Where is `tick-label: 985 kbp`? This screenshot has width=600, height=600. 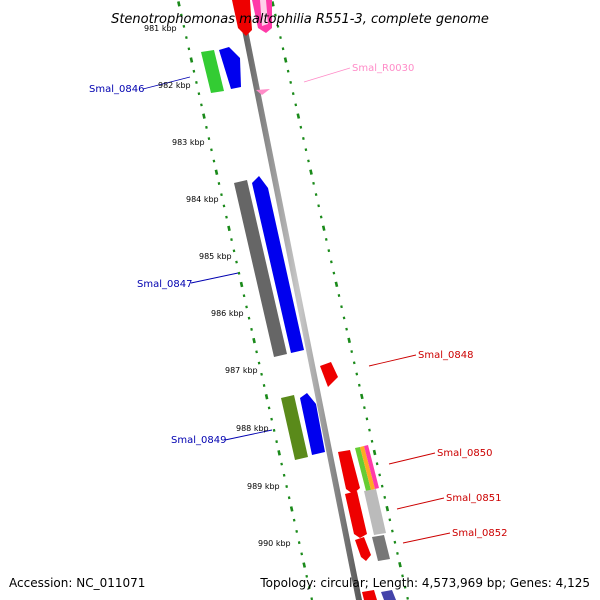 tick-label: 985 kbp is located at coordinates (215, 256).